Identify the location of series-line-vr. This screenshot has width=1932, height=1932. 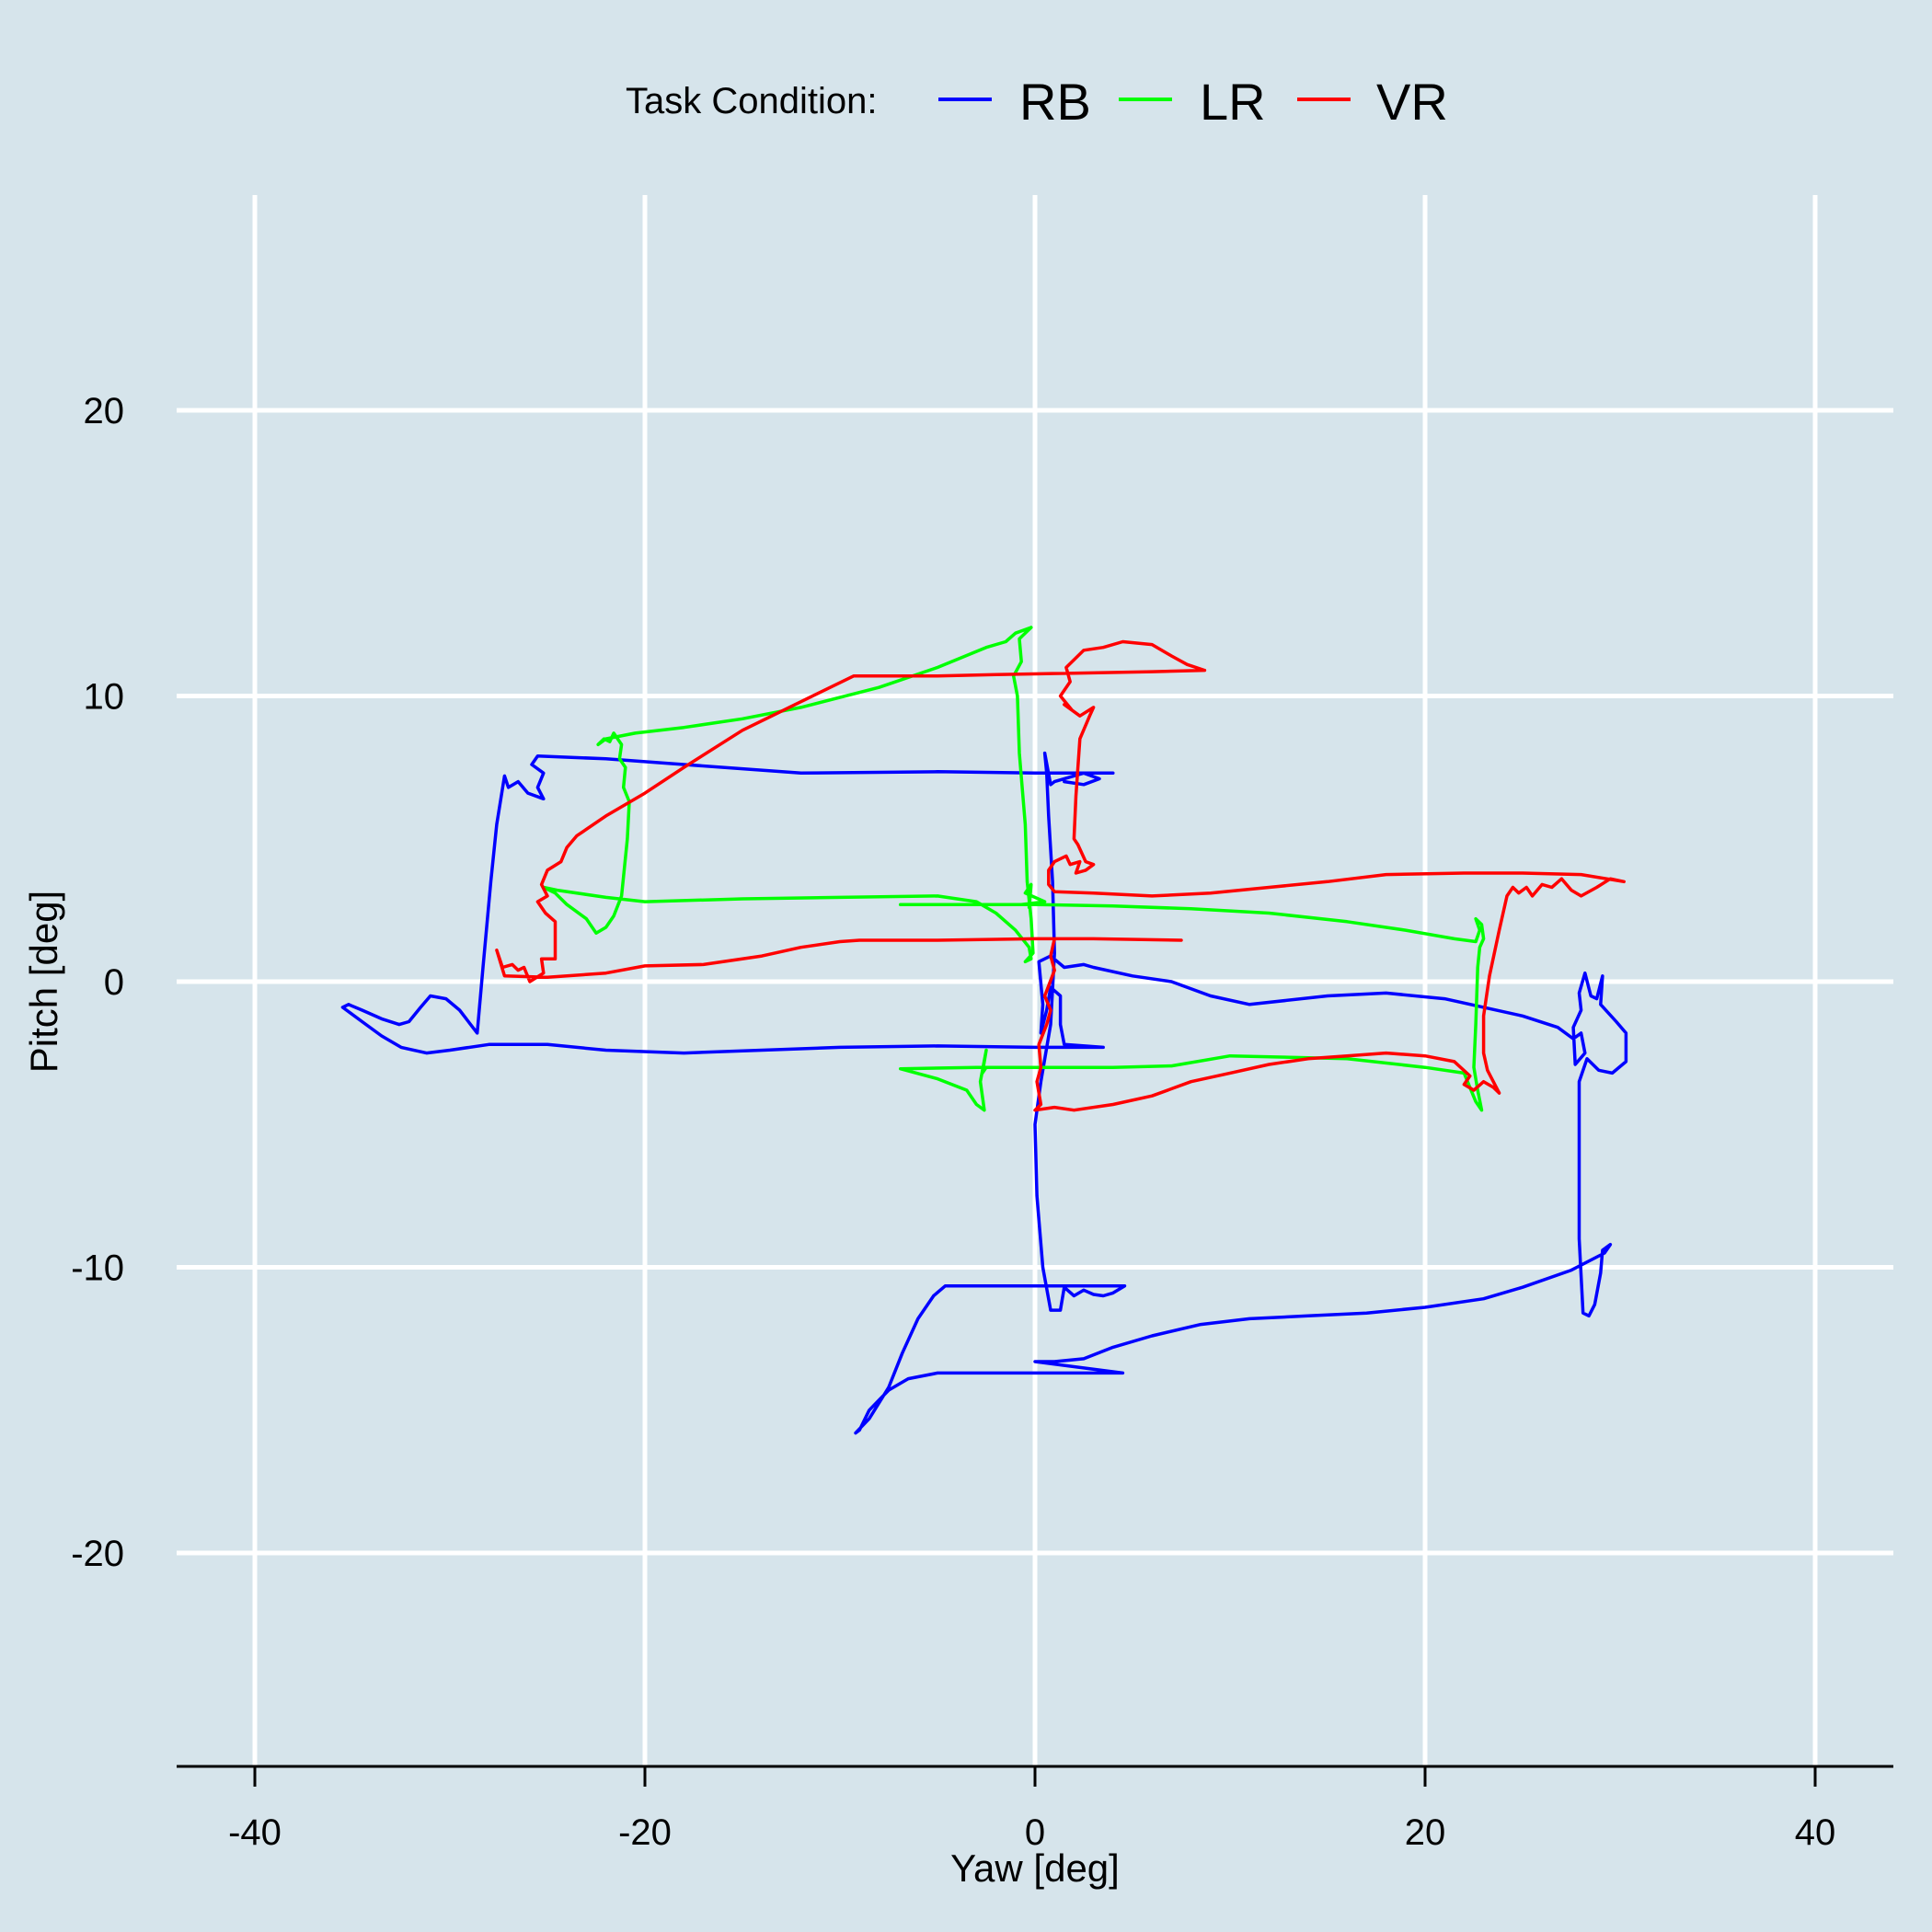
(1060, 875).